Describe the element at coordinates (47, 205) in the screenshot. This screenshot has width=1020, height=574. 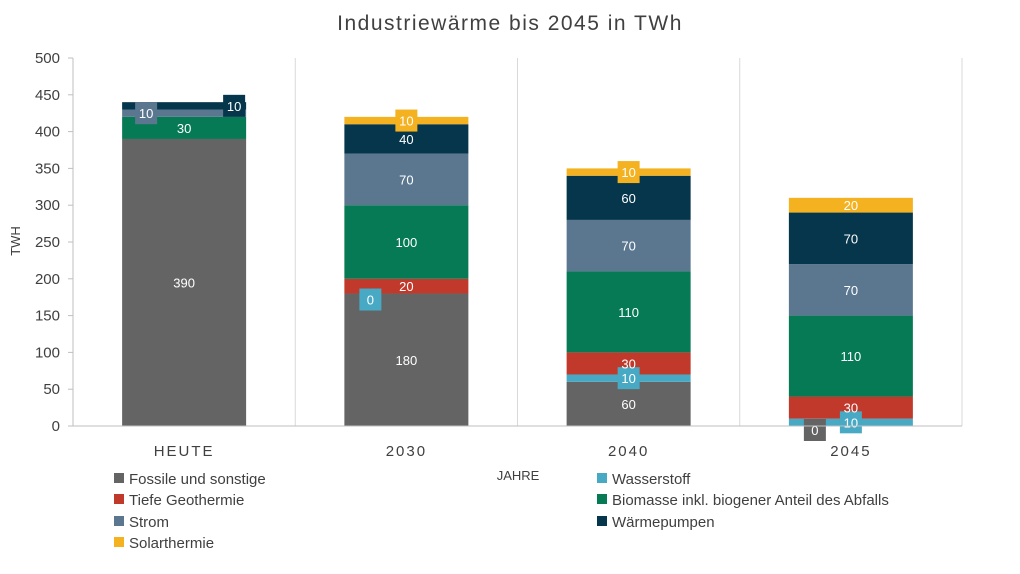
I see `y-tick-label: 300` at that location.